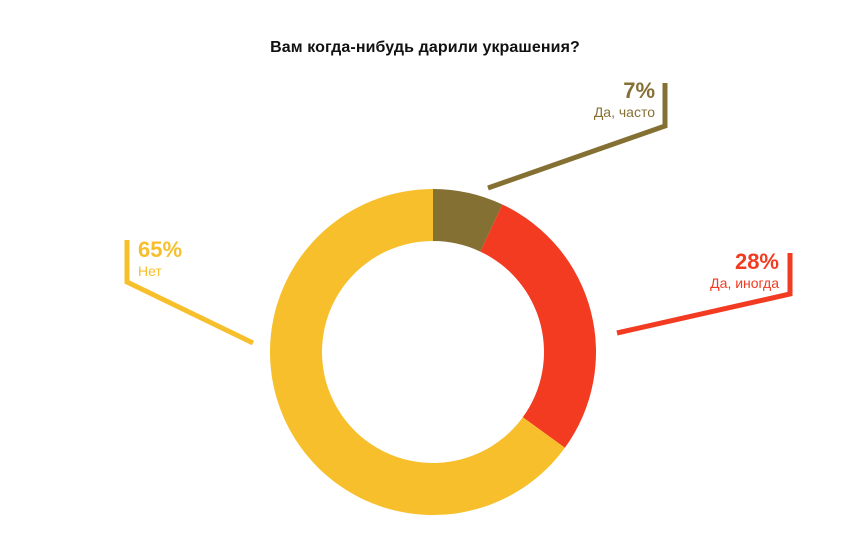 The image size is (850, 550). What do you see at coordinates (160, 249) in the screenshot?
I see `callout-net-pct: 65%` at bounding box center [160, 249].